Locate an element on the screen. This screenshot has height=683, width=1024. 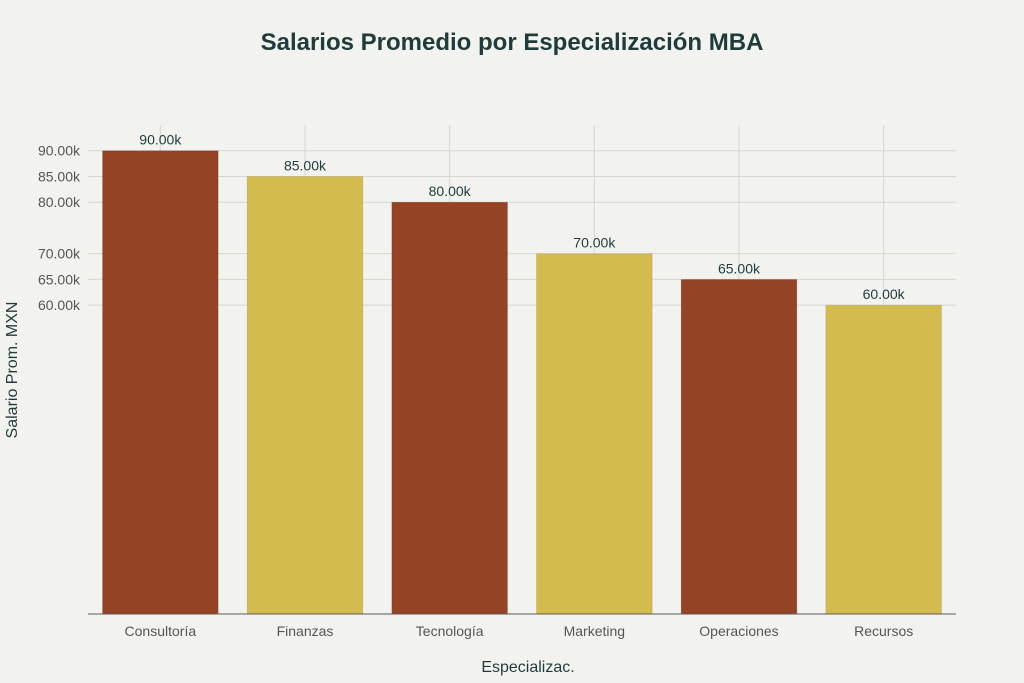
x-tick-label: Finanzas is located at coordinates (305, 631).